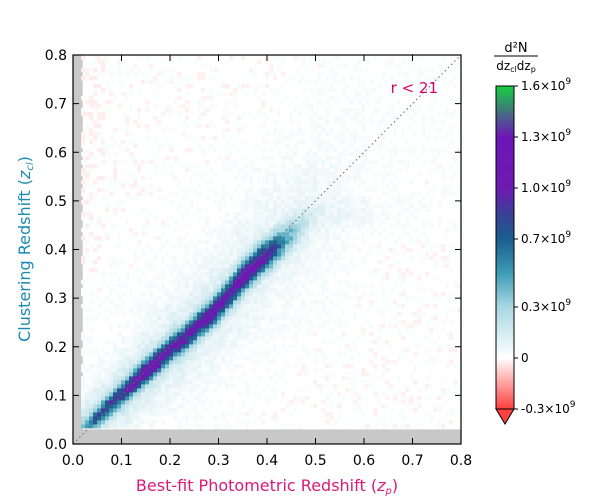 This screenshot has height=500, width=600. I want to click on x-tick-label: 0.5, so click(315, 461).